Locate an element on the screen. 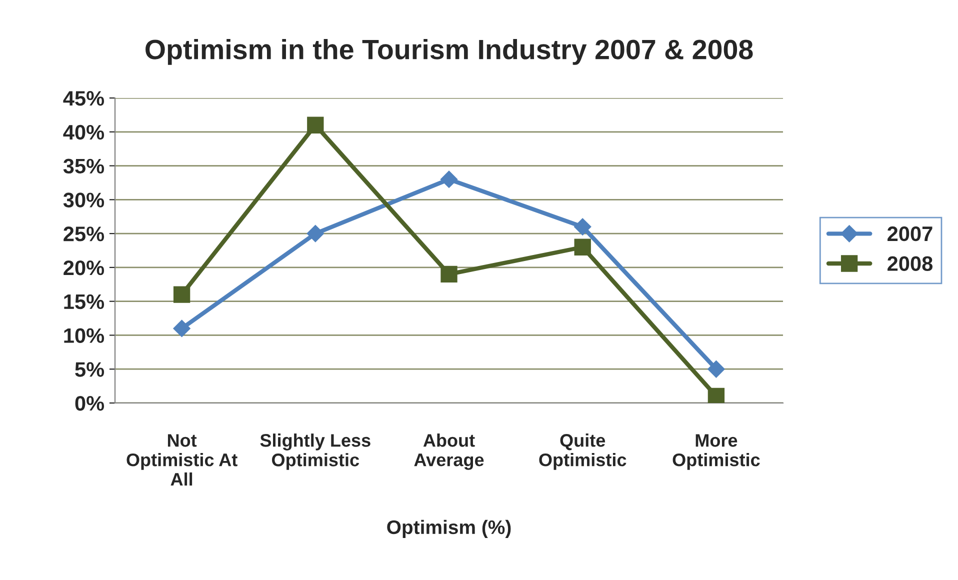 The image size is (958, 580). y-tick-label: 40% is located at coordinates (83, 132).